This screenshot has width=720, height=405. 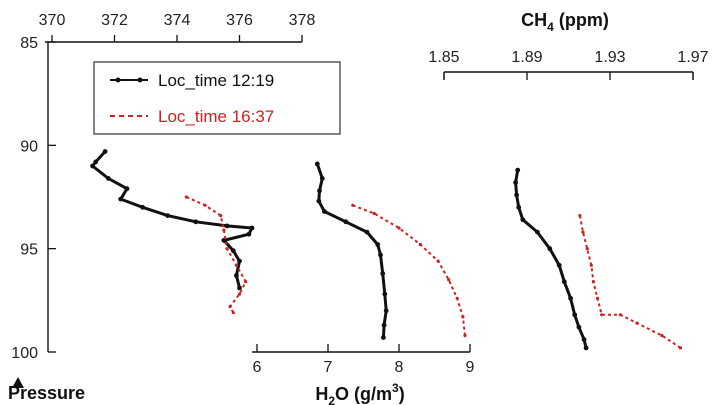 What do you see at coordinates (24, 353) in the screenshot?
I see `pressure-tick-label: 100` at bounding box center [24, 353].